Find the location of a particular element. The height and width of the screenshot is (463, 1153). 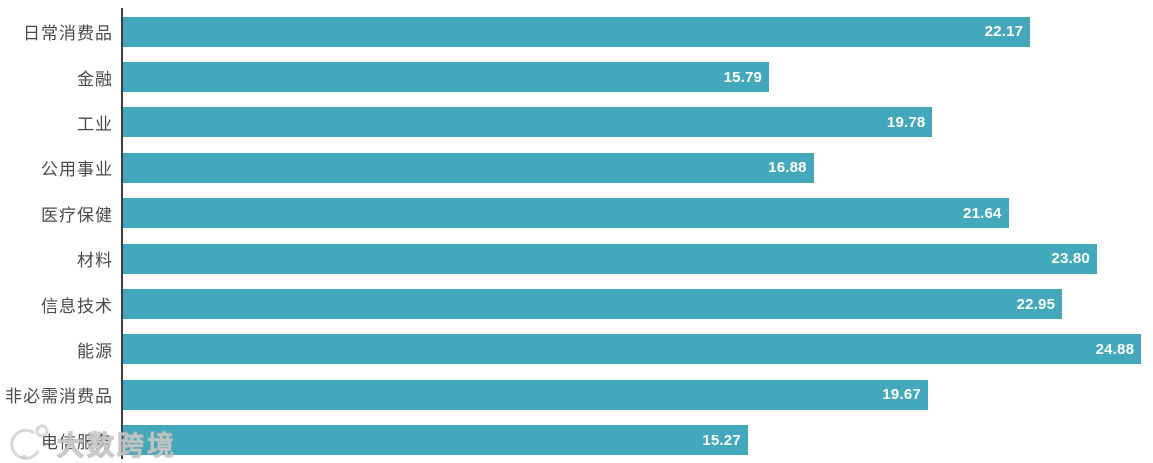

chart-row: 非必需消费品 19.67 is located at coordinates (576, 394).